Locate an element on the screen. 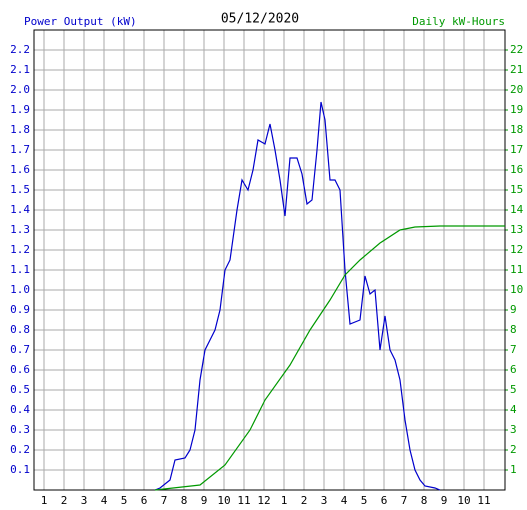 This screenshot has height=510, width=527. y-tick-label: 0.4 is located at coordinates (20, 409).